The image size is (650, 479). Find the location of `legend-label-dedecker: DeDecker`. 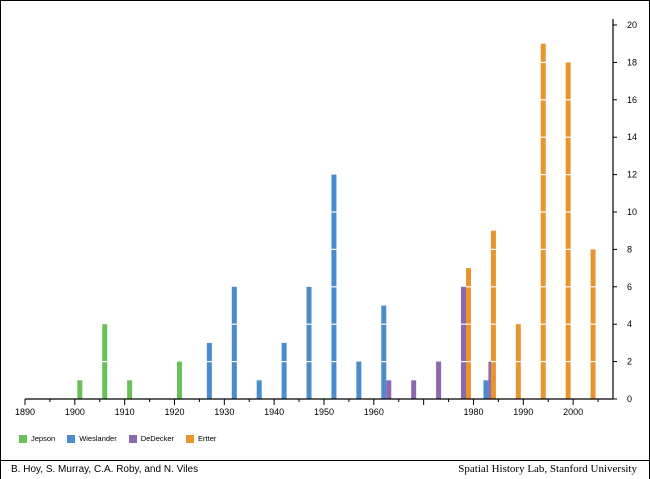

legend-label-dedecker: DeDecker is located at coordinates (157, 438).